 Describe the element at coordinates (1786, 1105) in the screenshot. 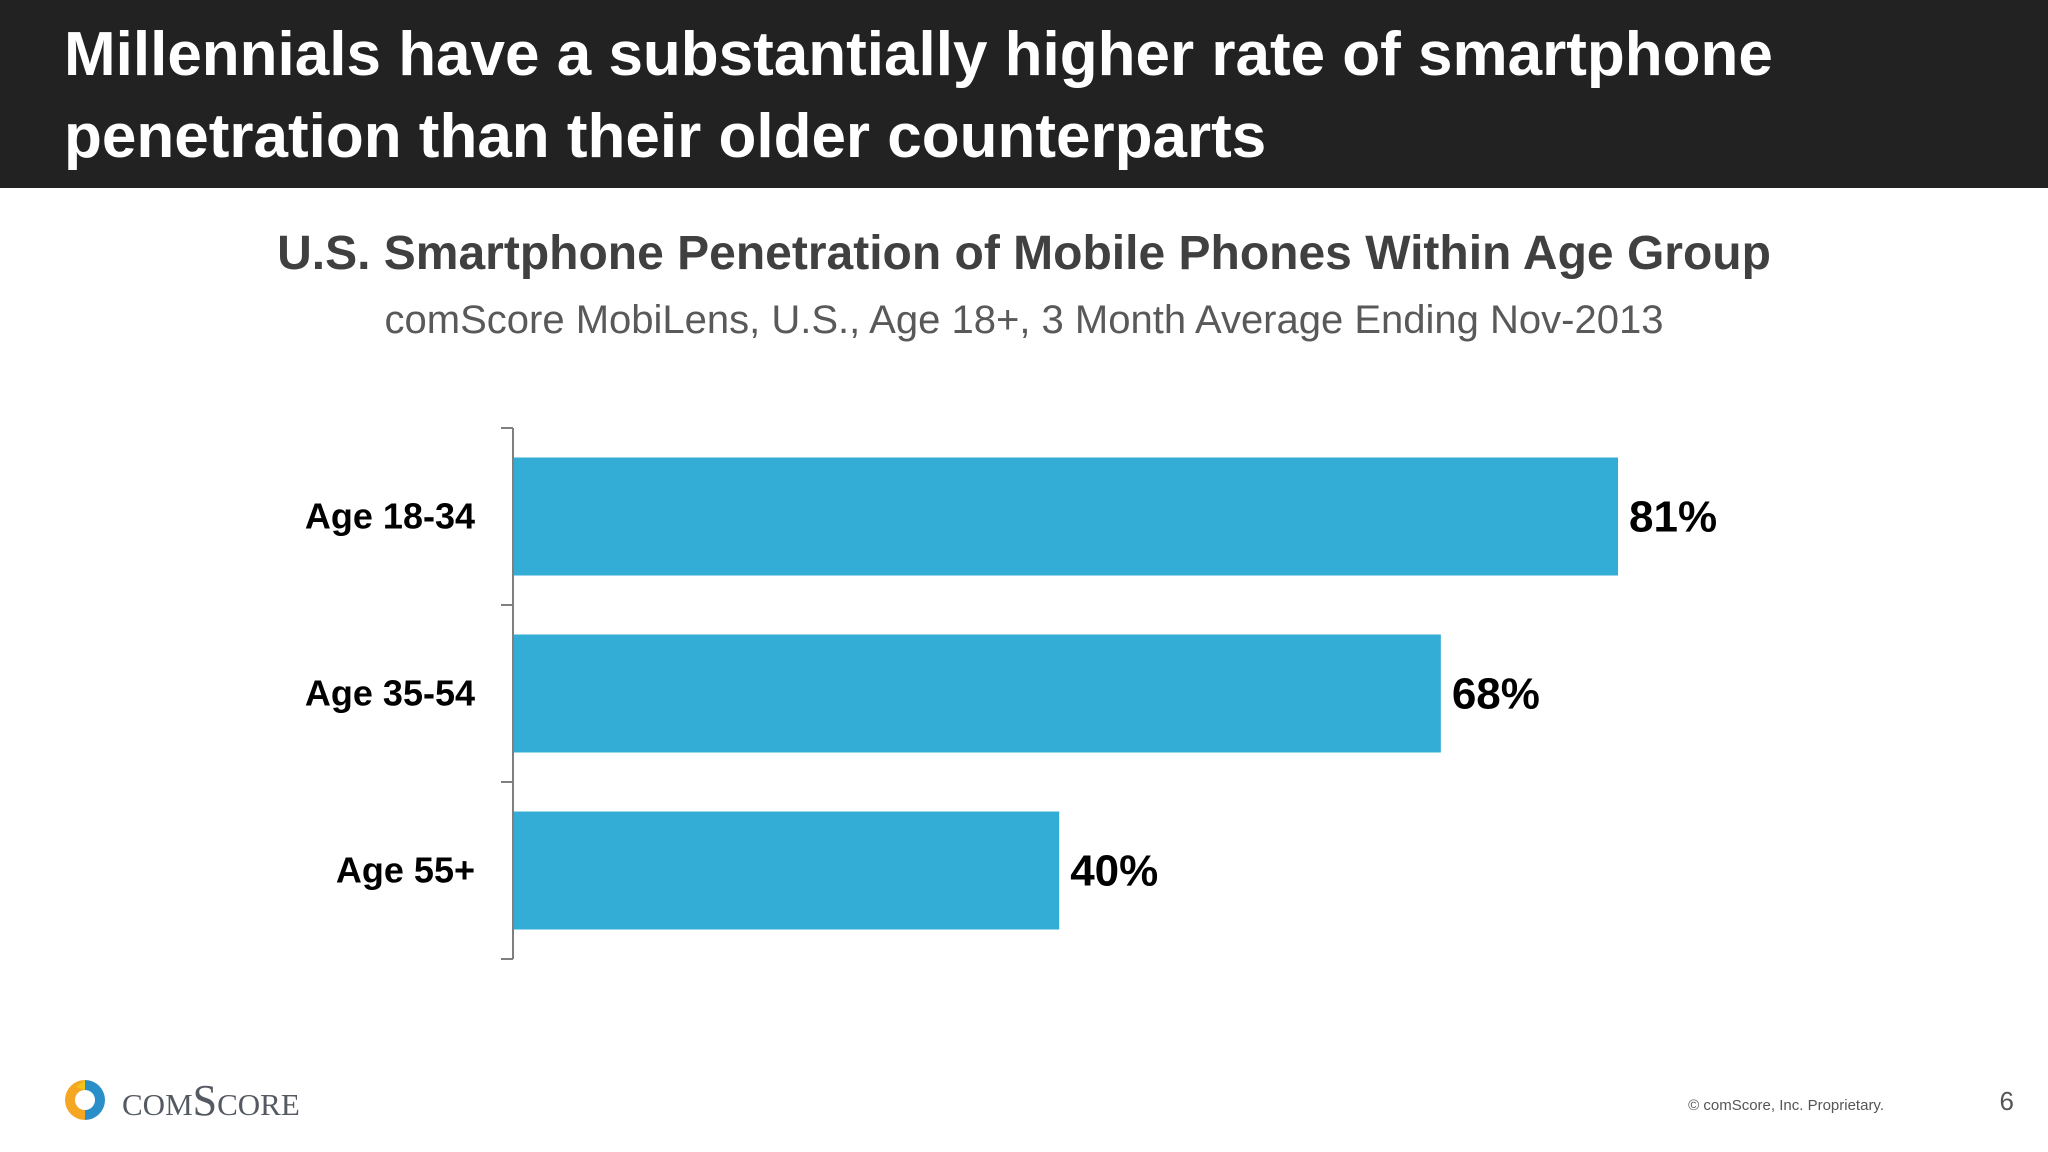

I see `copyright-notice: © comScore, Inc. Proprietary.` at that location.